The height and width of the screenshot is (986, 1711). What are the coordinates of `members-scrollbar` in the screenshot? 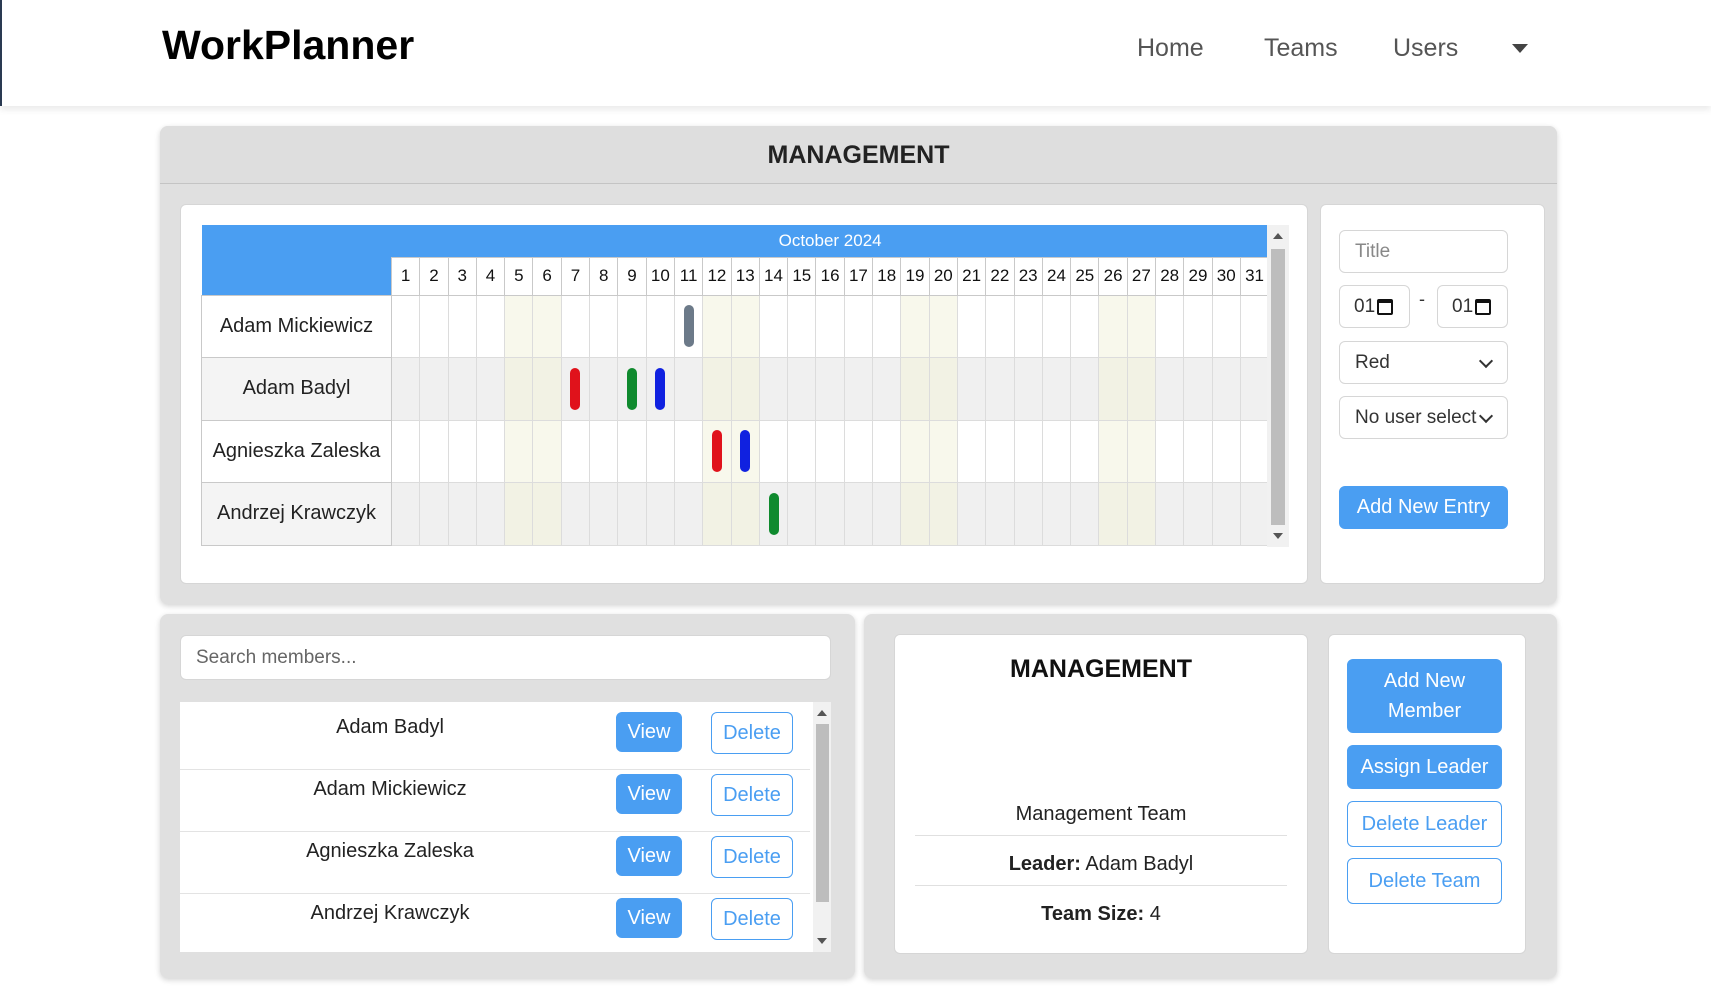 It's located at (822, 827).